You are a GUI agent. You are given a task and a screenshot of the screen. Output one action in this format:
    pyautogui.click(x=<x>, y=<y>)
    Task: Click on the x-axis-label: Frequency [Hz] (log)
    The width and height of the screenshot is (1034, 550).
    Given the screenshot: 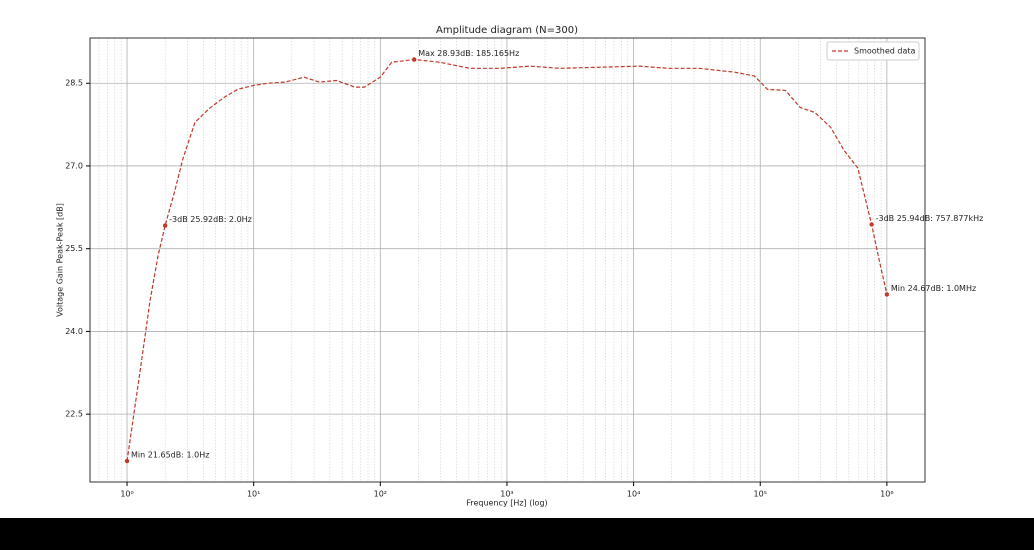 What is the action you would take?
    pyautogui.click(x=506, y=503)
    